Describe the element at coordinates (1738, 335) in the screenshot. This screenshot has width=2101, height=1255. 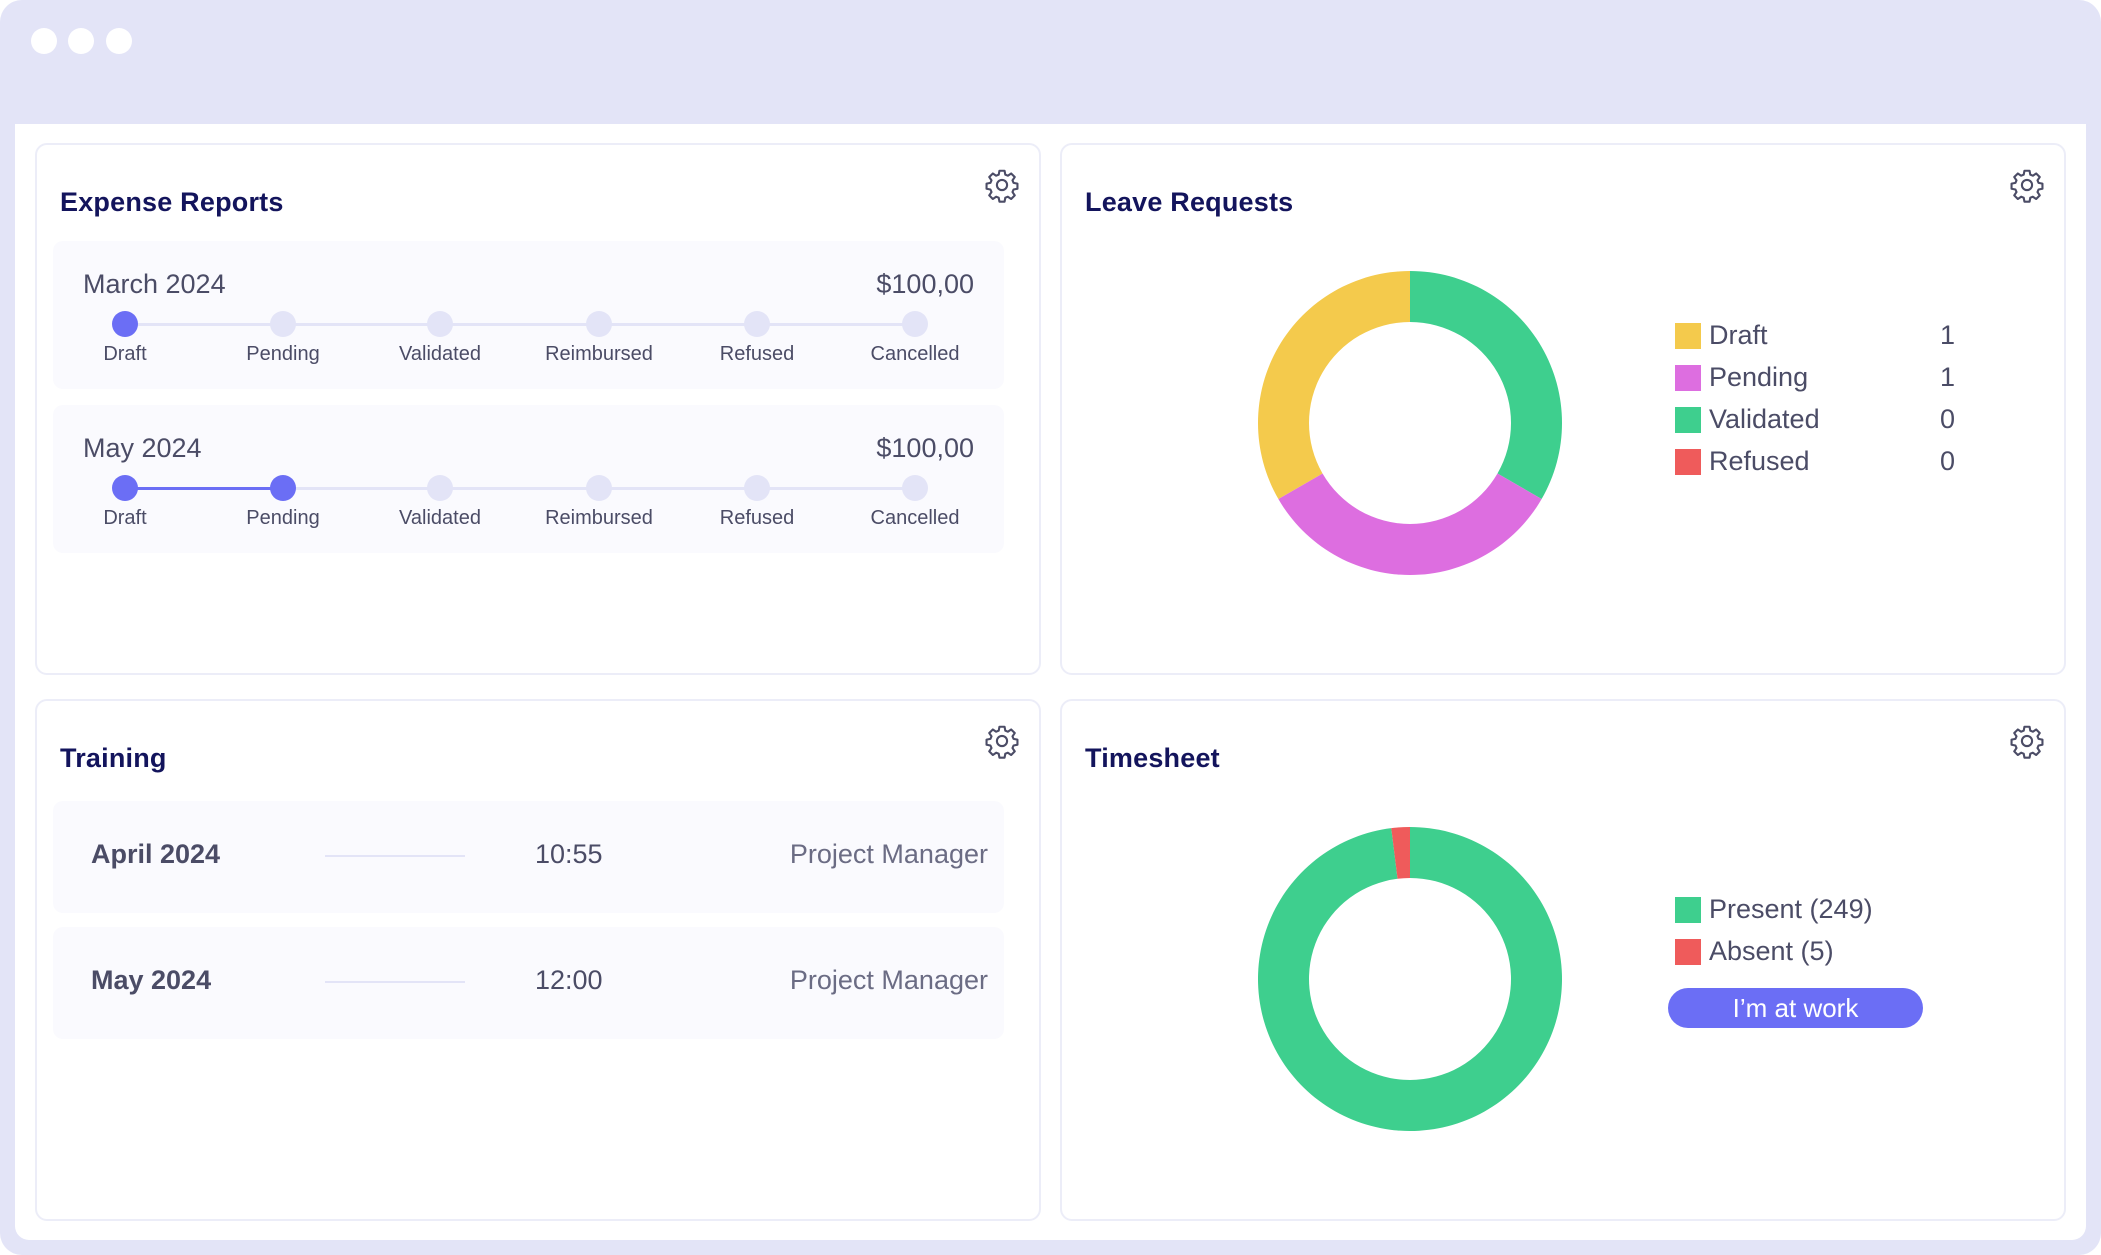
I see `legend-label: Draft` at that location.